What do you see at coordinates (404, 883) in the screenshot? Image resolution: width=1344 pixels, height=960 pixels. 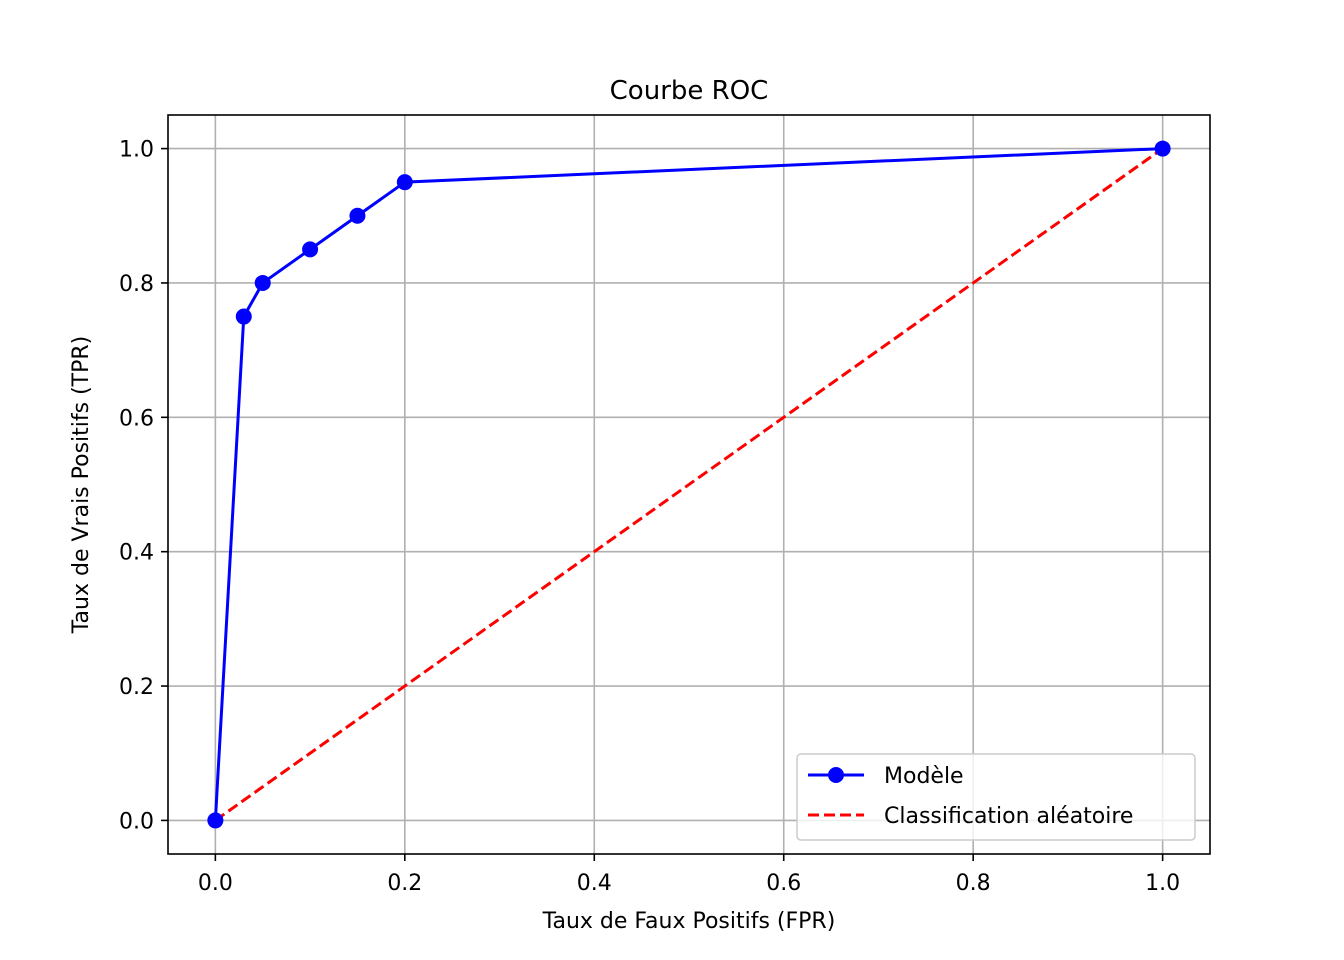 I see `x-tick-label-1: 0.2` at bounding box center [404, 883].